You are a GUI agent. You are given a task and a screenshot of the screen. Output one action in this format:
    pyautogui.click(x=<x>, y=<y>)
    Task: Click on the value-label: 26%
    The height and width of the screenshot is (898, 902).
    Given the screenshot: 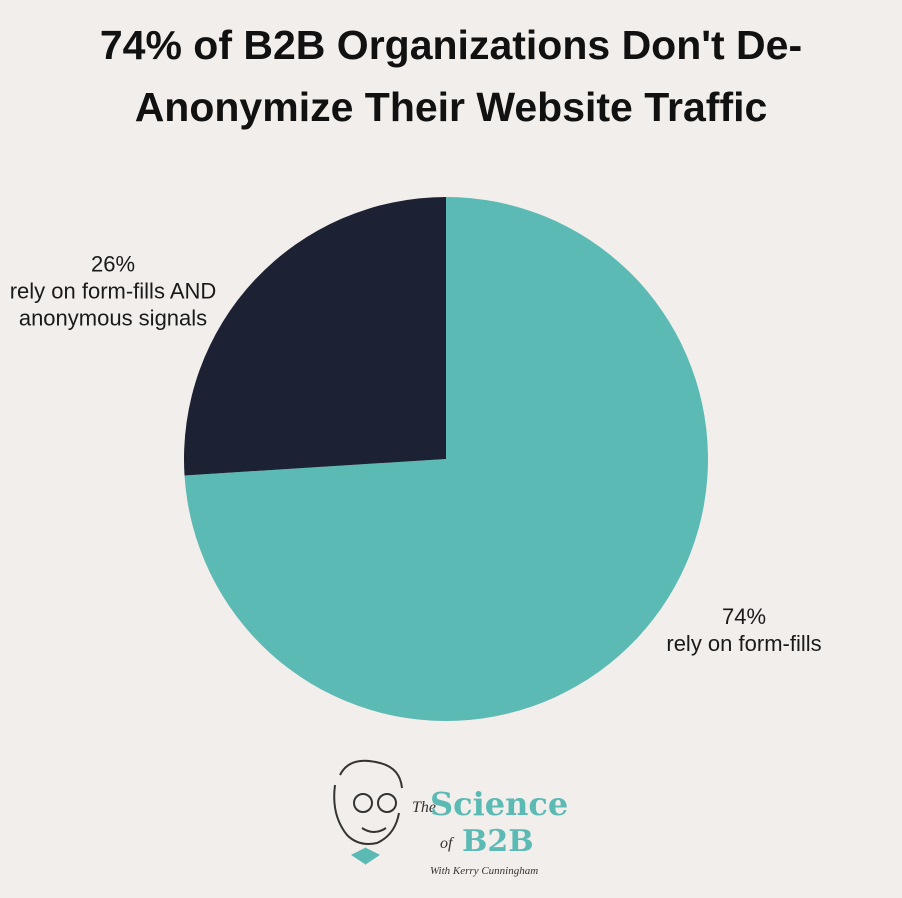 What is the action you would take?
    pyautogui.click(x=113, y=264)
    